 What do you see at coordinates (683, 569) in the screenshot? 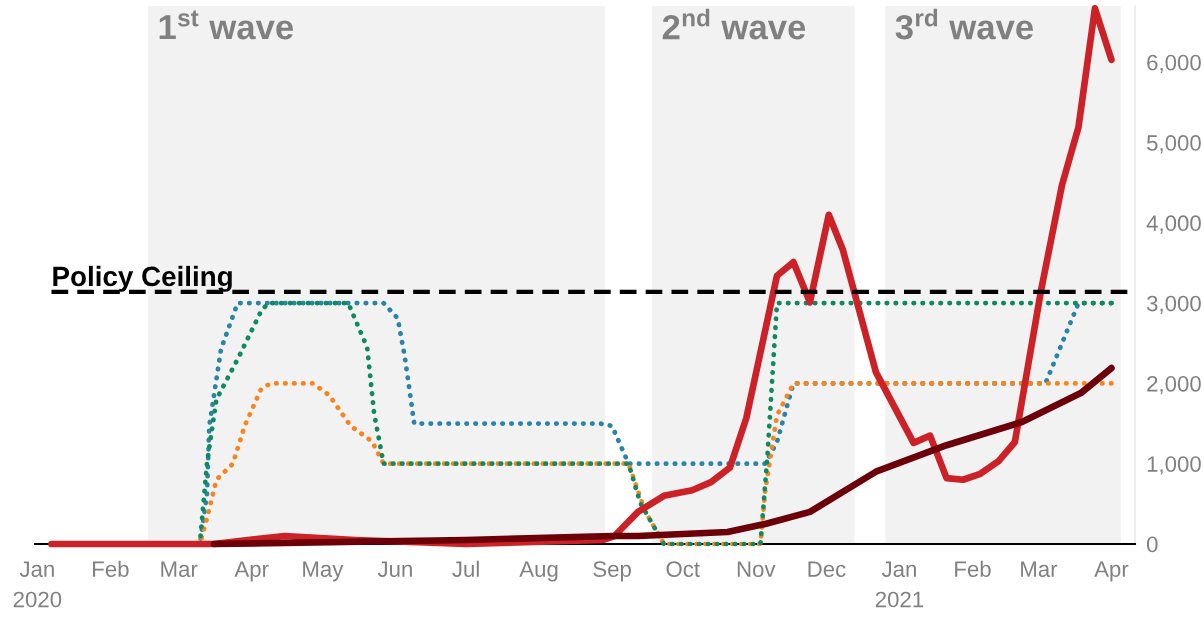
I see `x-tick-label: Oct` at bounding box center [683, 569].